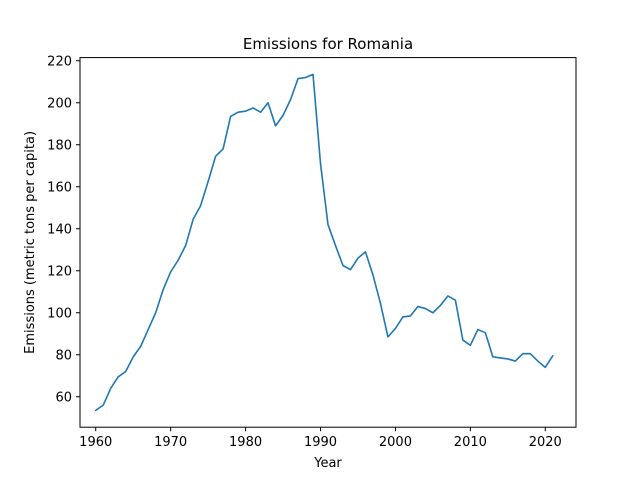 Image resolution: width=640 pixels, height=480 pixels. Describe the element at coordinates (328, 44) in the screenshot. I see `chart-title: Emissions for Romania` at that location.